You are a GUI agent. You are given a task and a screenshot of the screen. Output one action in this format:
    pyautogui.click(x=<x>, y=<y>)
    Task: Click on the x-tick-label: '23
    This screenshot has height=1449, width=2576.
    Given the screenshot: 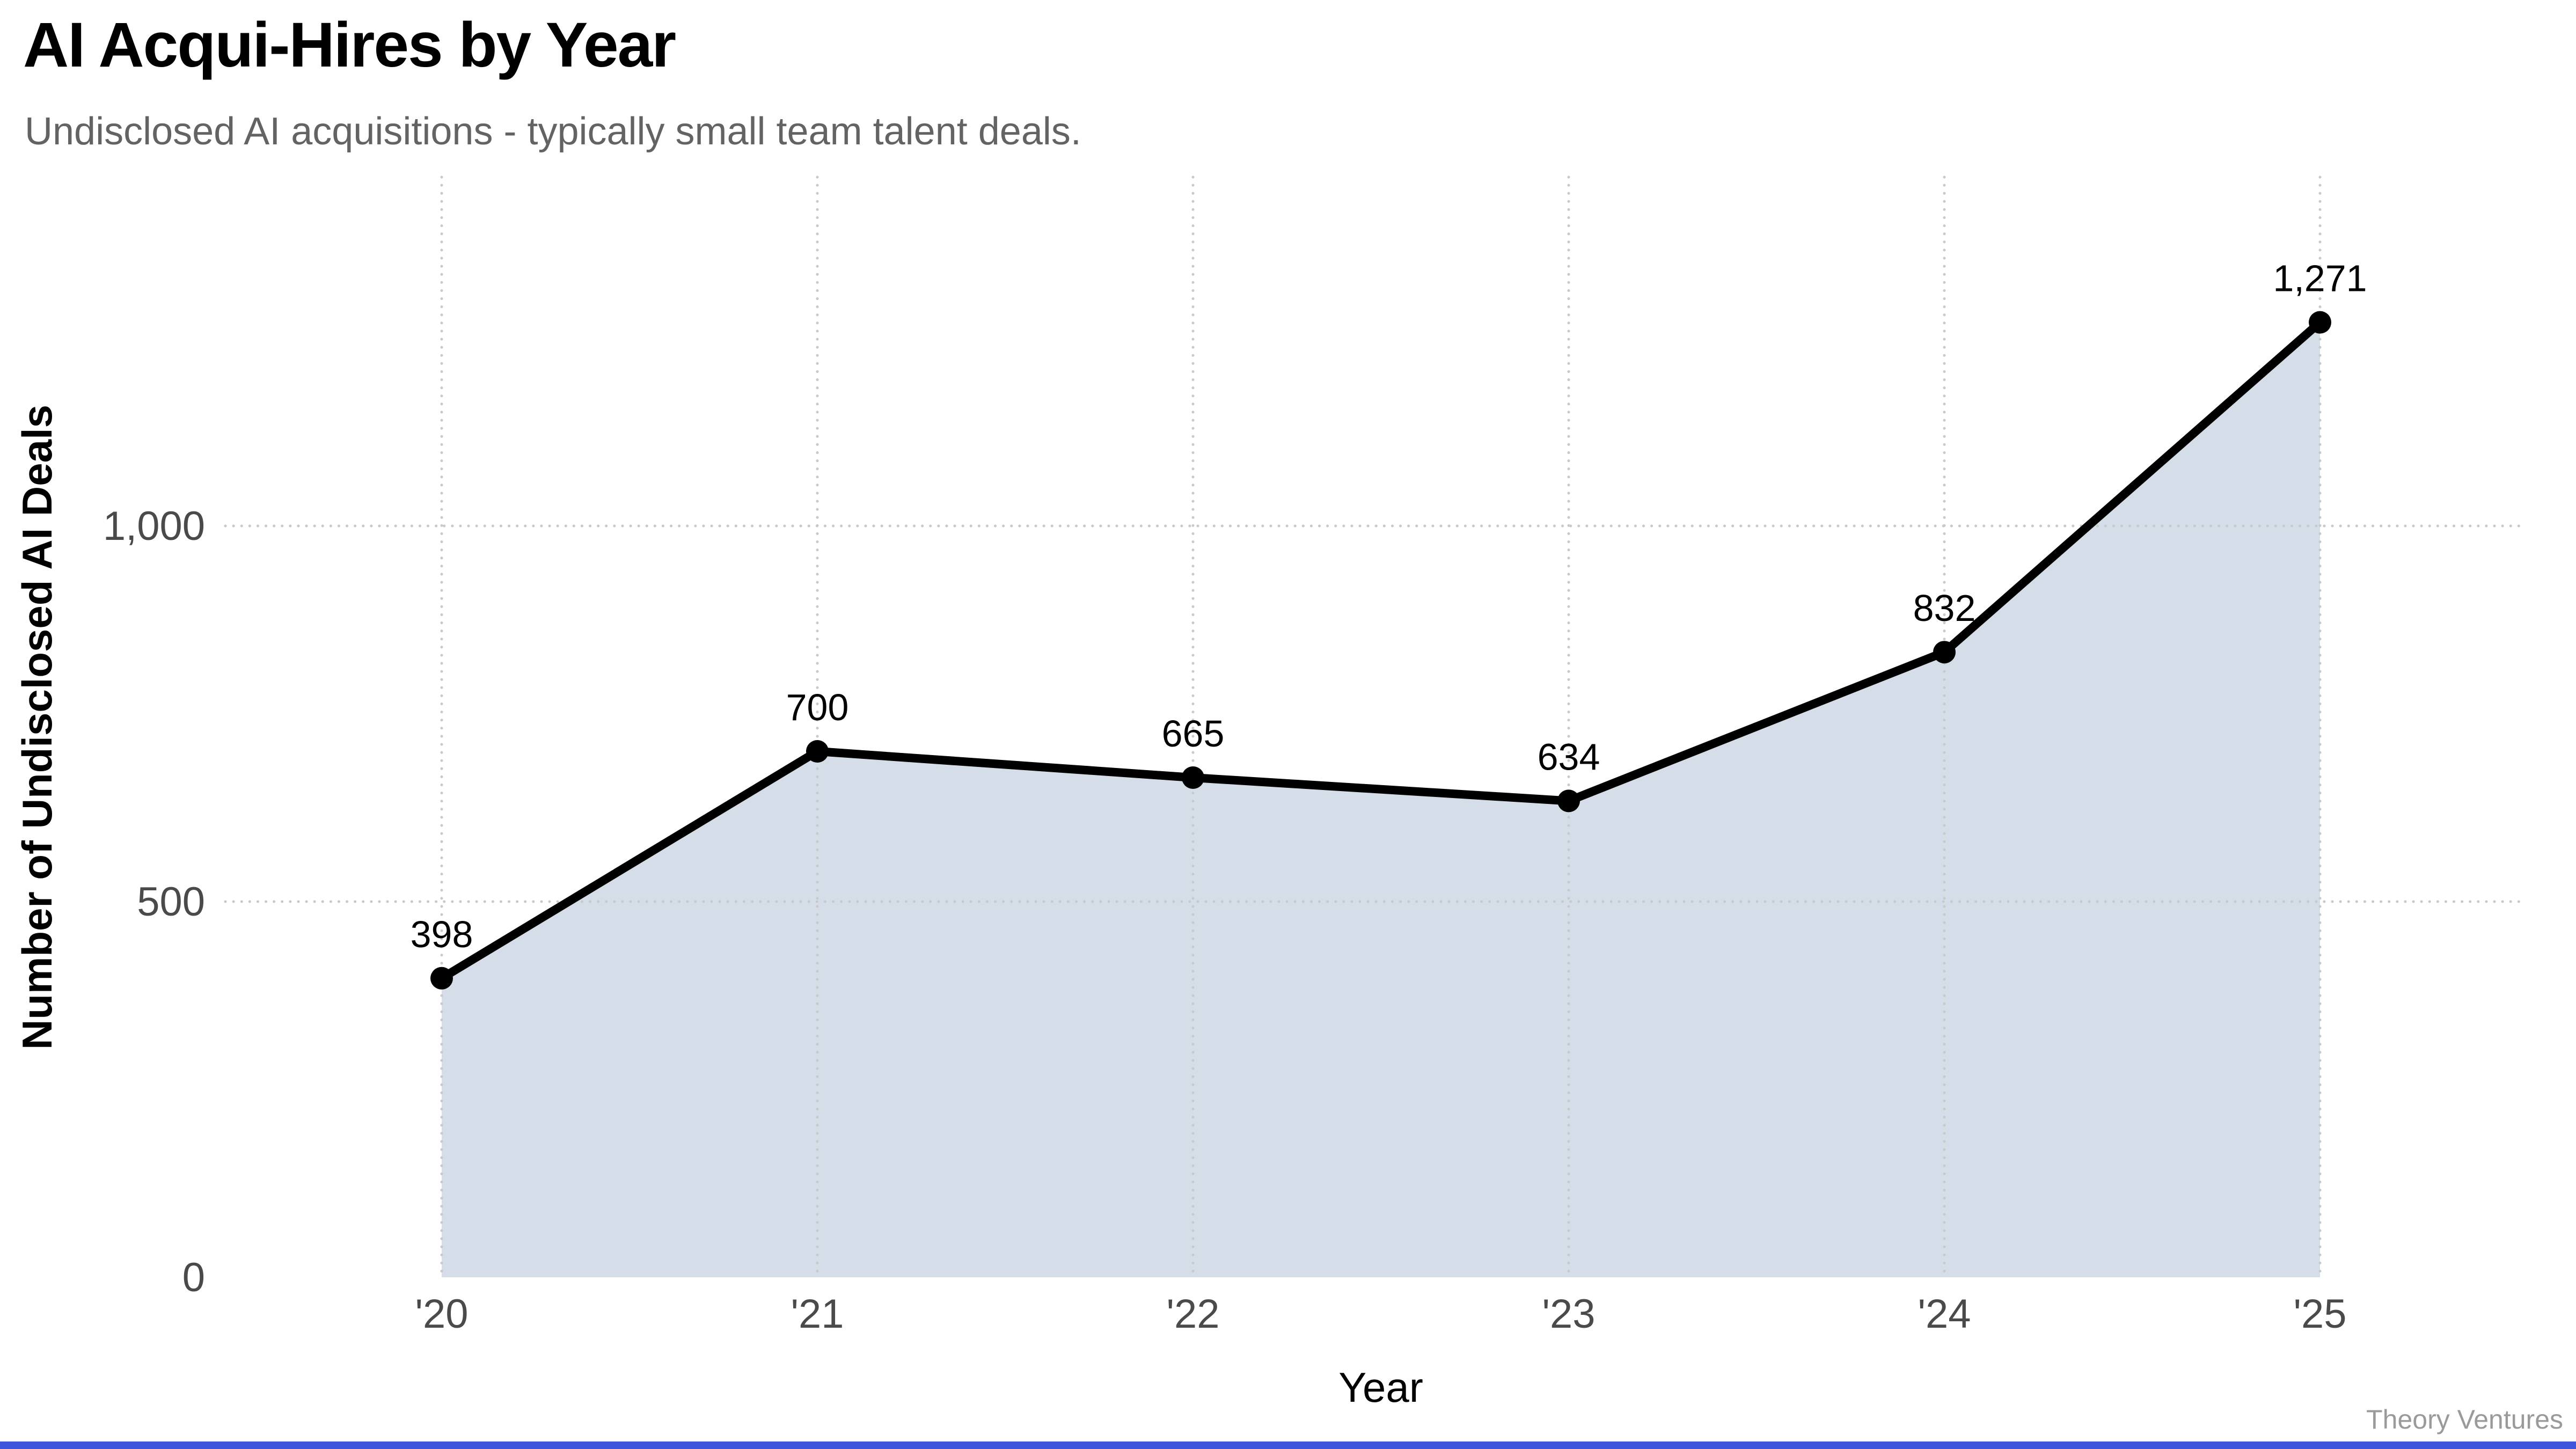 What is the action you would take?
    pyautogui.click(x=1568, y=1314)
    